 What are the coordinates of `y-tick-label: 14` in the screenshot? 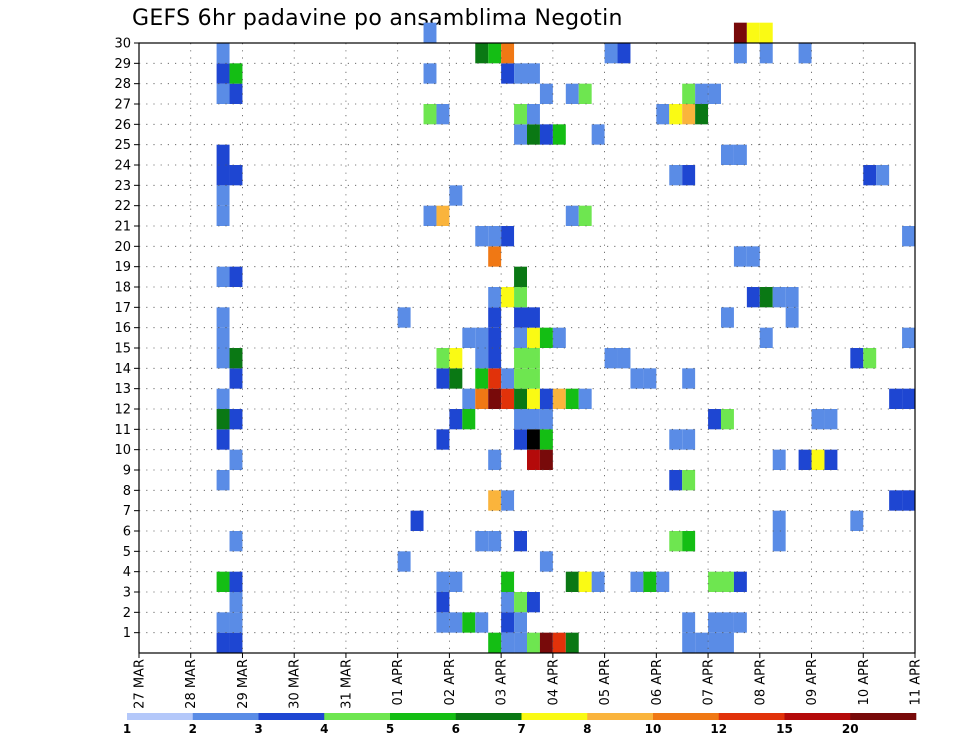 It's located at (122, 369).